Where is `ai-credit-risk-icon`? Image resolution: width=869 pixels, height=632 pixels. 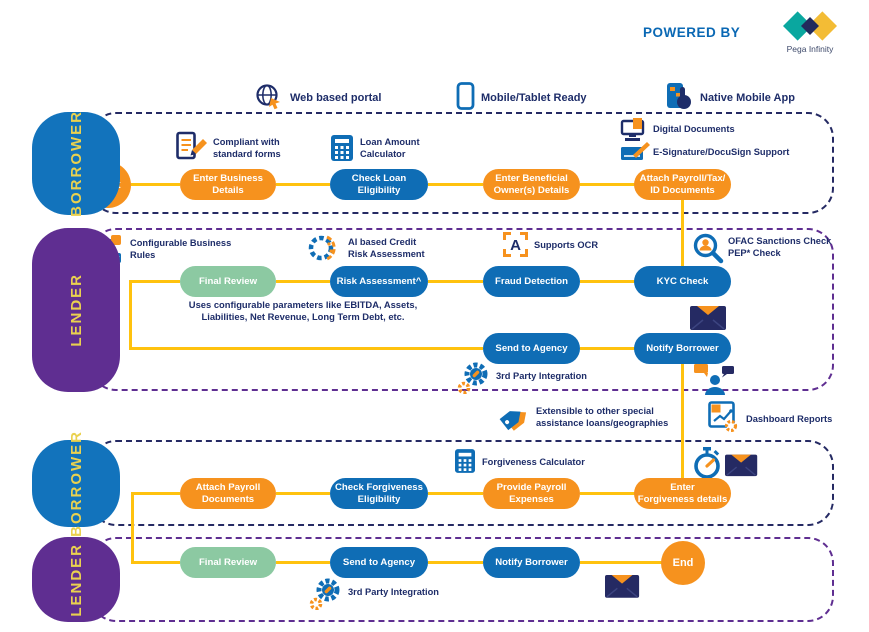 ai-credit-risk-icon is located at coordinates (325, 248).